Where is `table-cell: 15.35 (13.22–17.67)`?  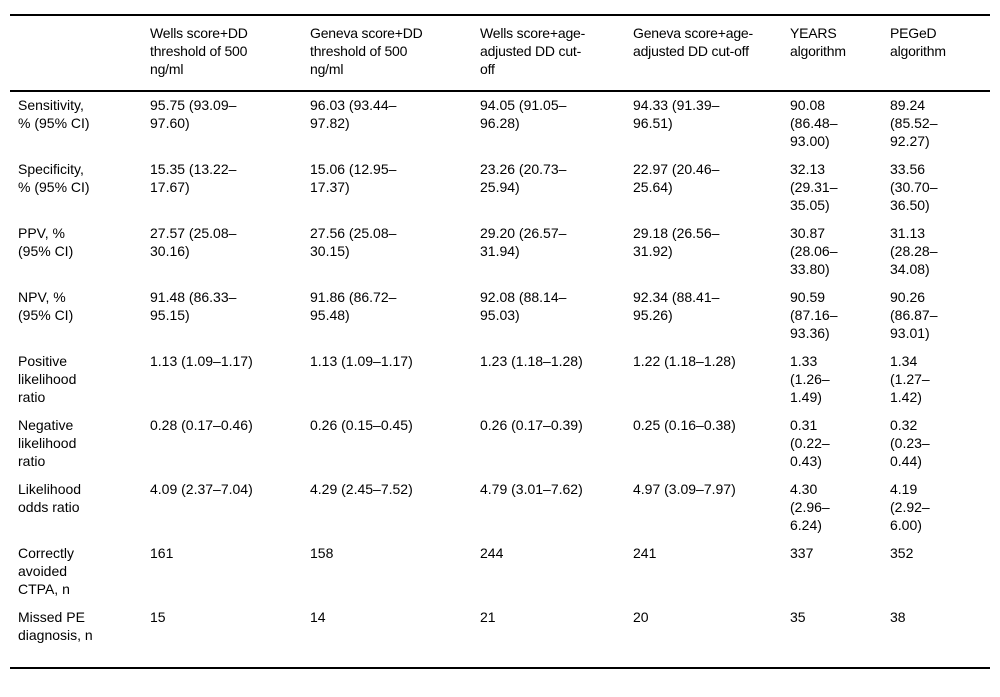
table-cell: 15.35 (13.22–17.67) is located at coordinates (193, 178).